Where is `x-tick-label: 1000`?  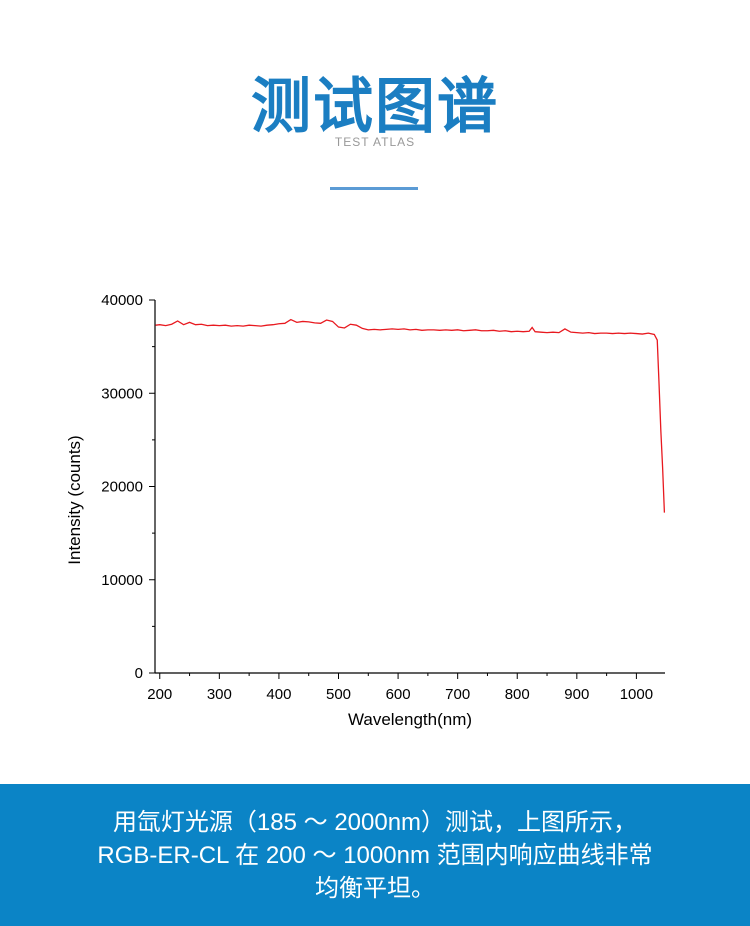
x-tick-label: 1000 is located at coordinates (636, 694).